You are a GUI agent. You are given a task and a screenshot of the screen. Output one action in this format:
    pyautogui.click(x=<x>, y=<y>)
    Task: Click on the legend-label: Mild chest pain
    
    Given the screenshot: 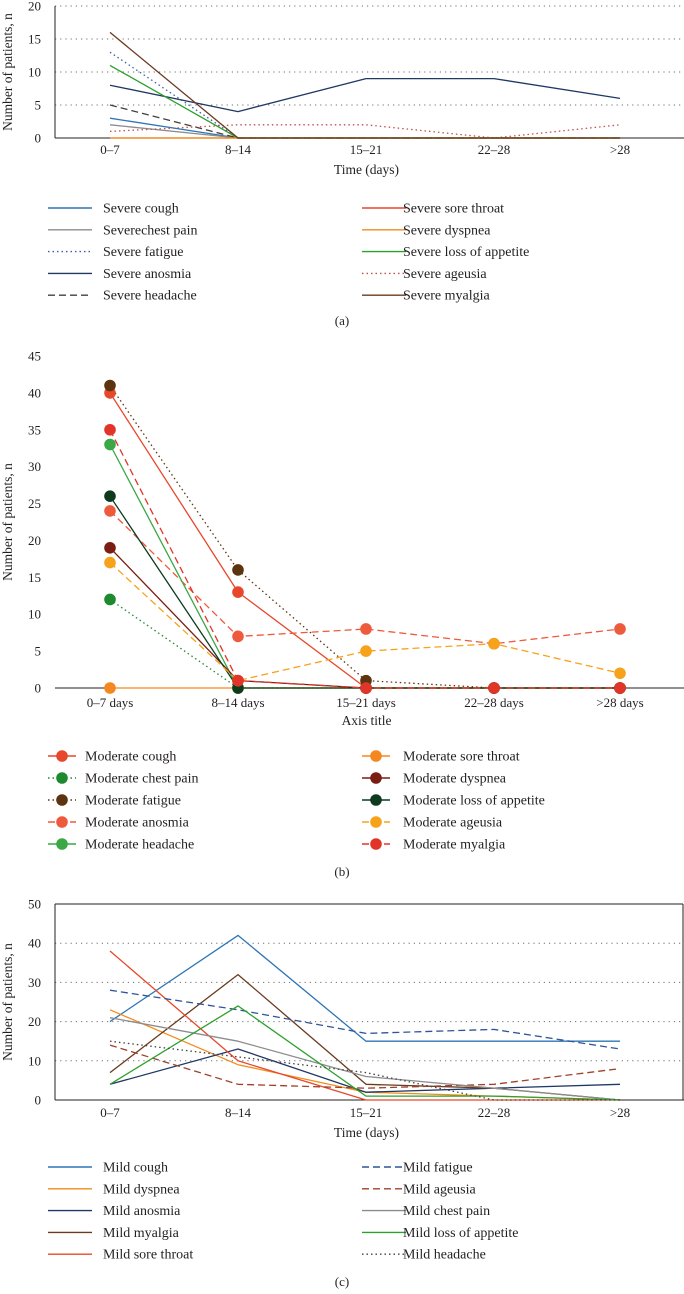 What is the action you would take?
    pyautogui.click(x=446, y=1211)
    